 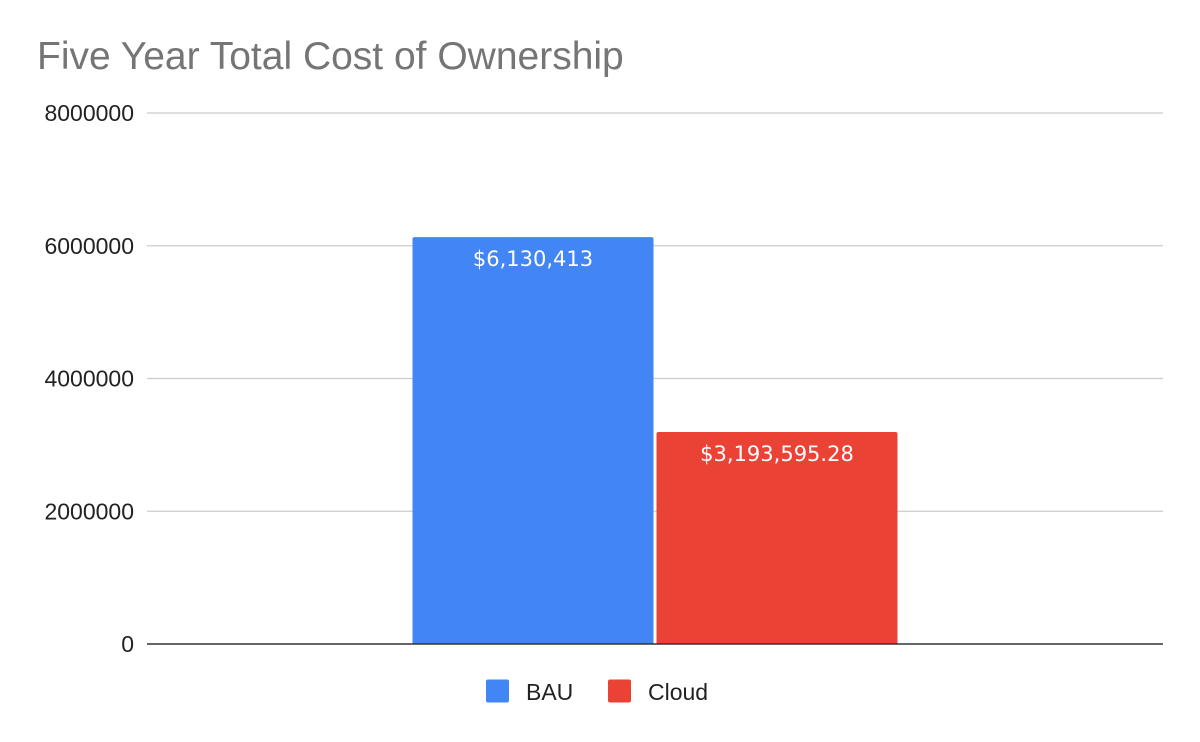 I want to click on y-tick-label: 4000000, so click(x=89, y=379).